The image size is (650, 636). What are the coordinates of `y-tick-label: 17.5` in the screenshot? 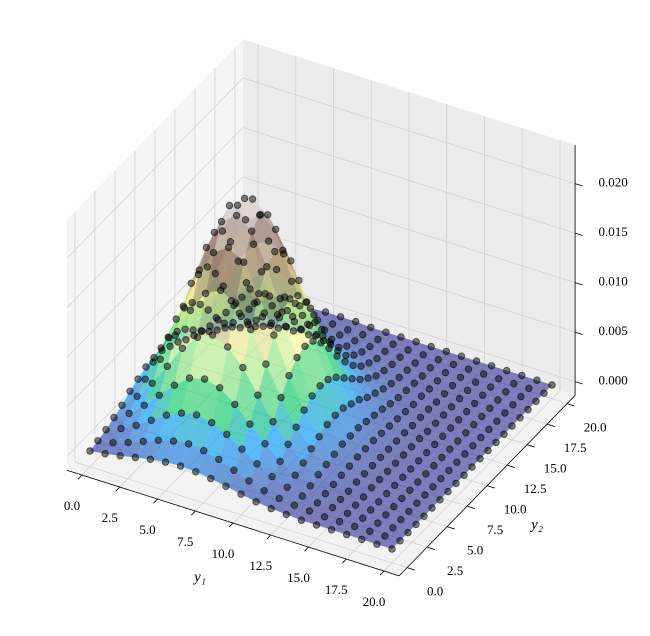 It's located at (575, 447).